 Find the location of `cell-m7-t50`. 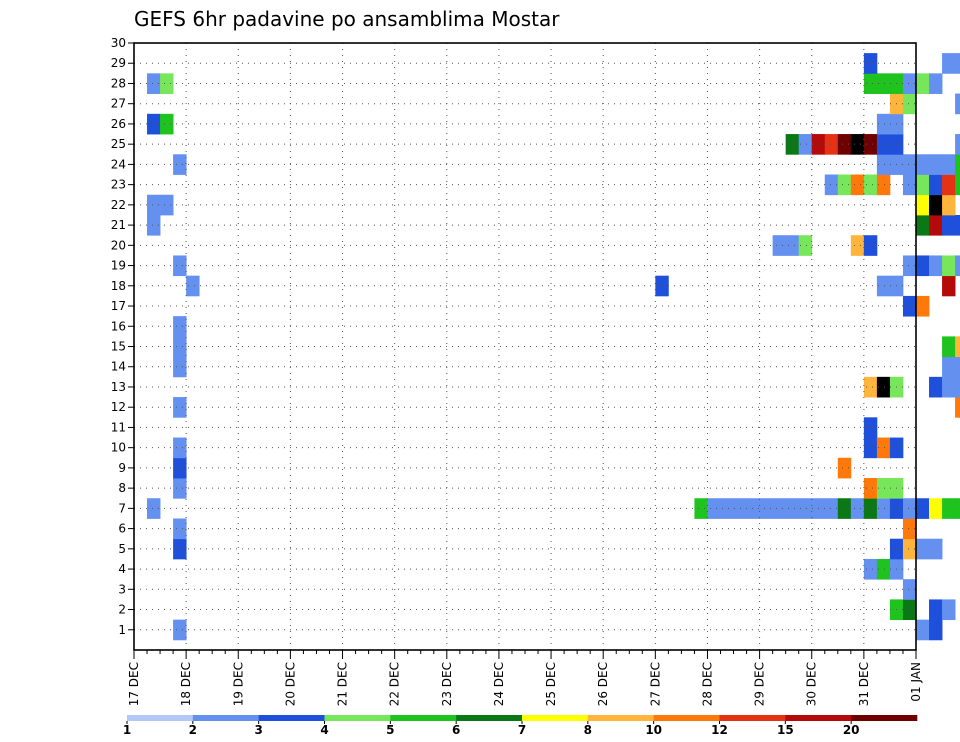

cell-m7-t50 is located at coordinates (792, 508).